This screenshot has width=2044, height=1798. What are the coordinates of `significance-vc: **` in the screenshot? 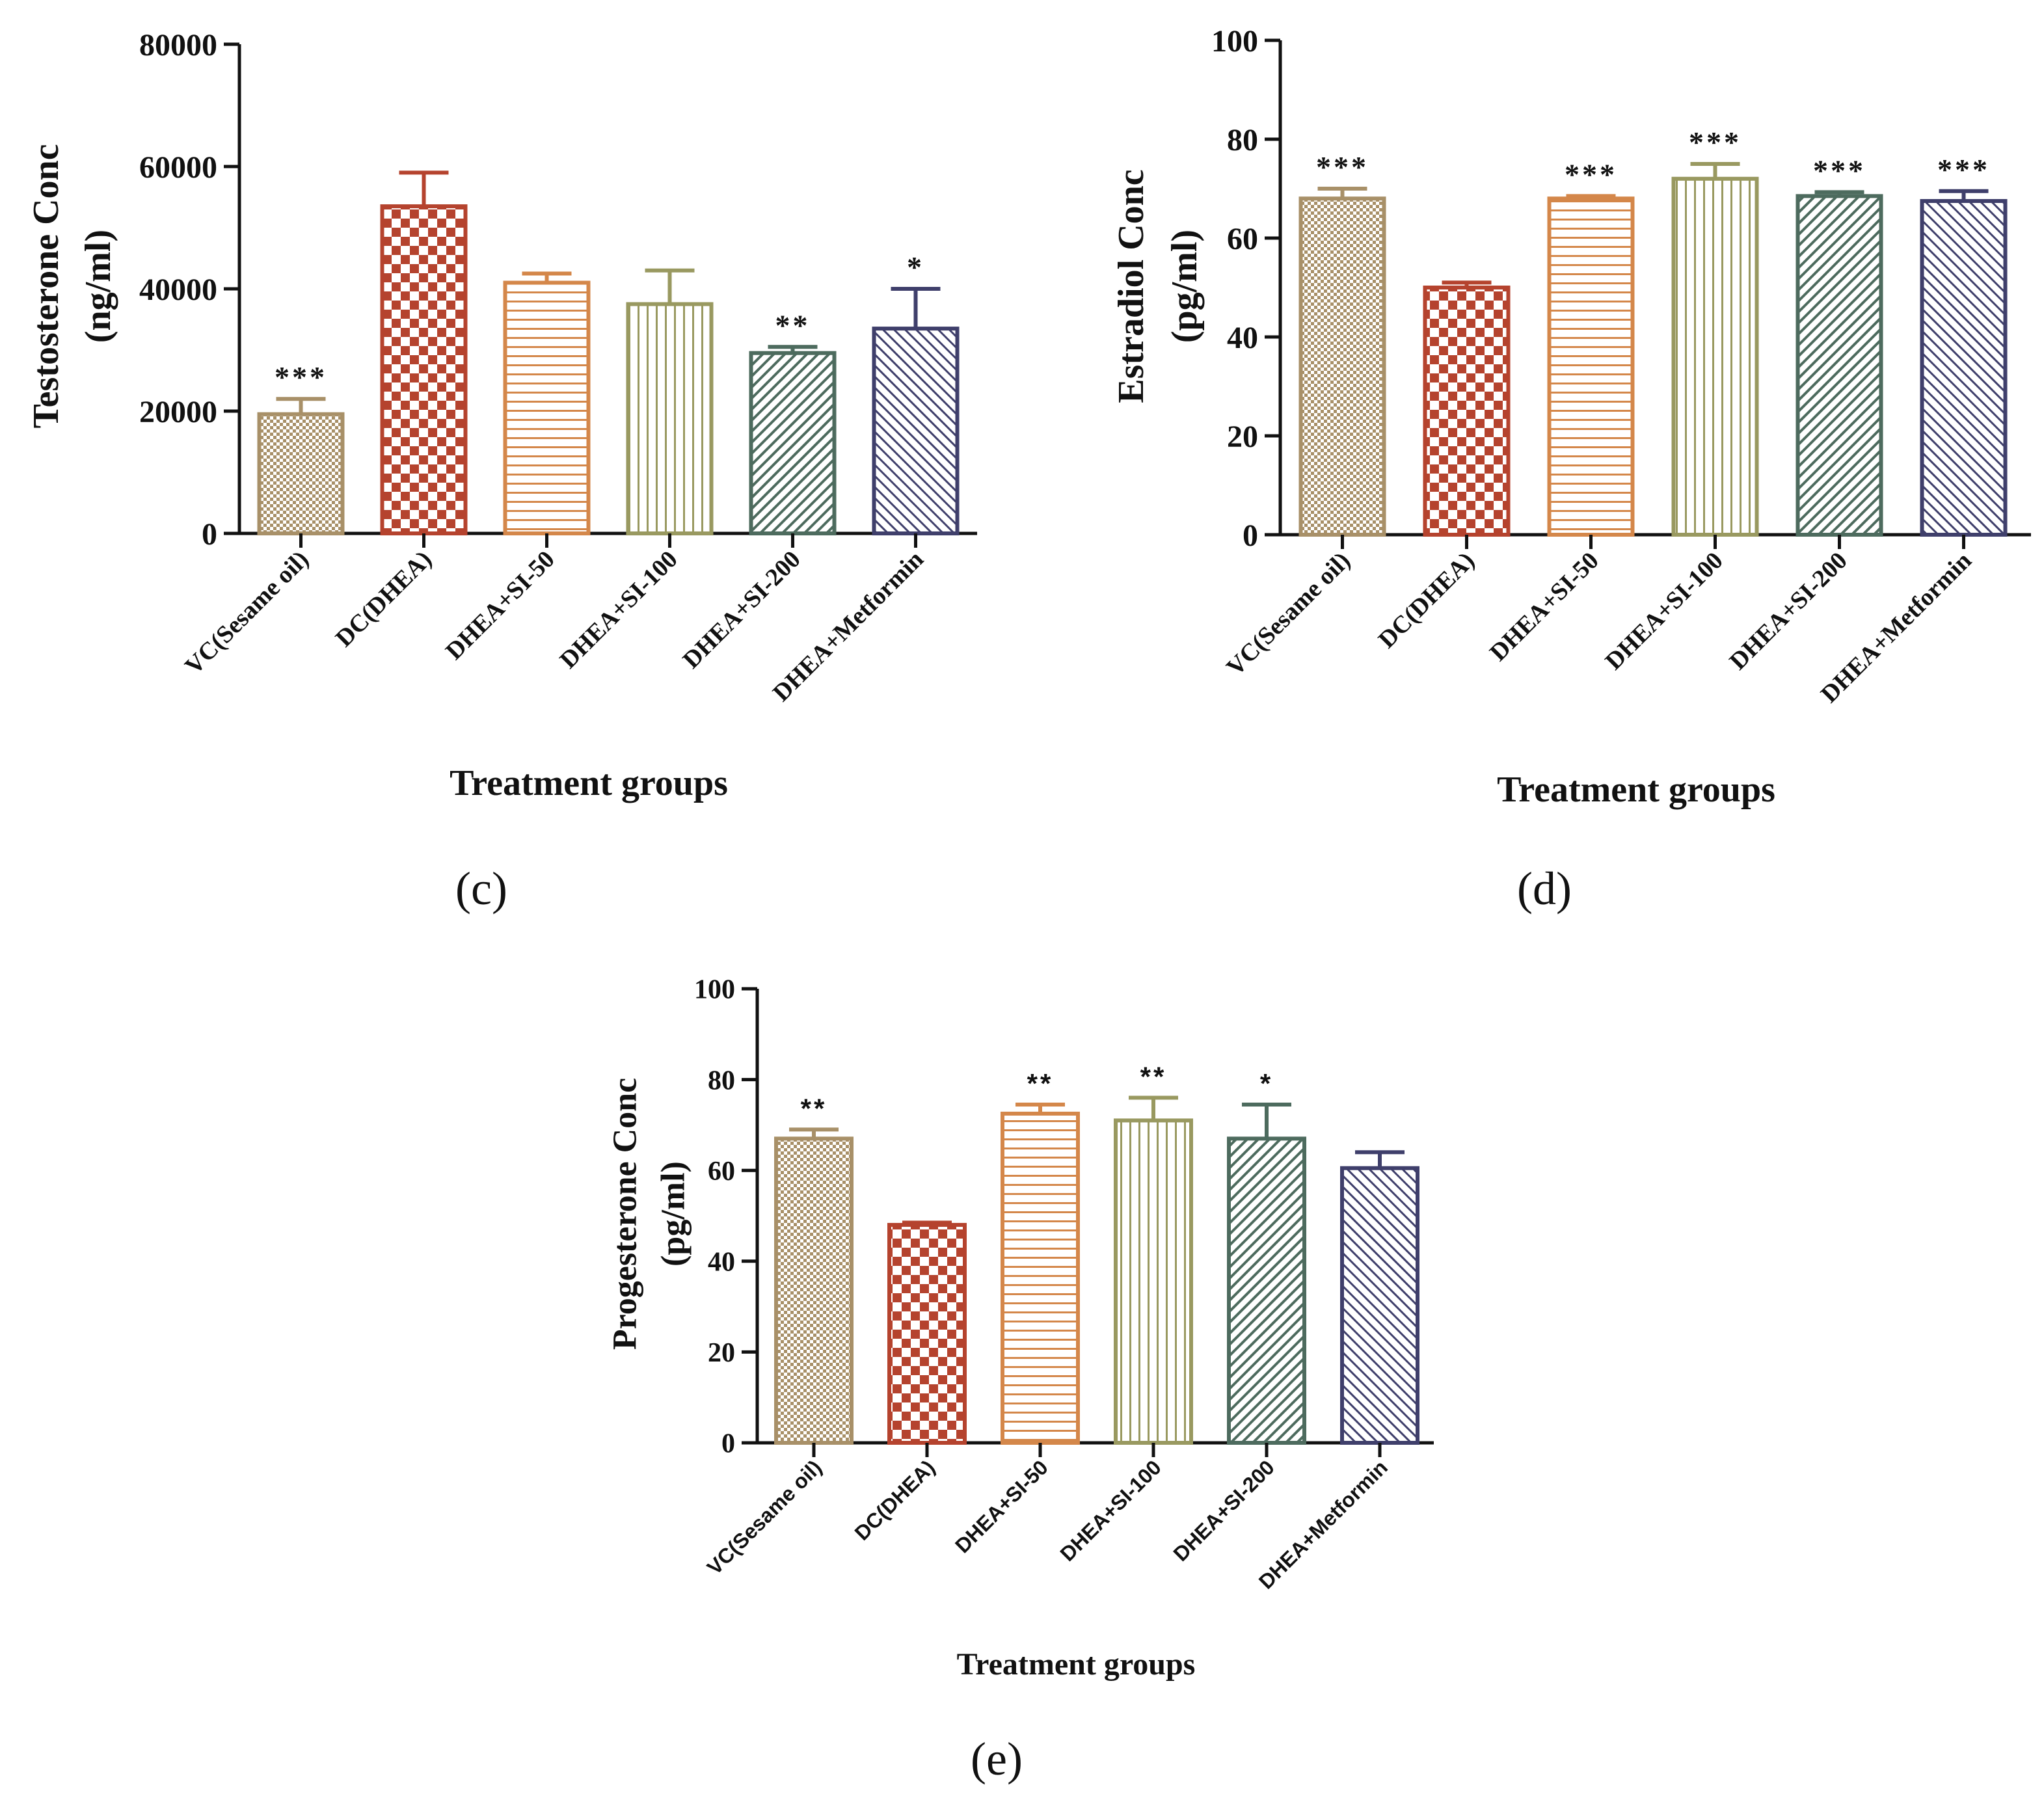 It's located at (814, 1108).